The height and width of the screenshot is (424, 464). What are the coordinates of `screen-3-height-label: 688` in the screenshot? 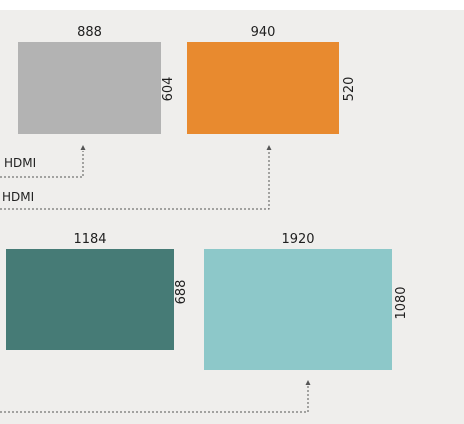 It's located at (182, 292).